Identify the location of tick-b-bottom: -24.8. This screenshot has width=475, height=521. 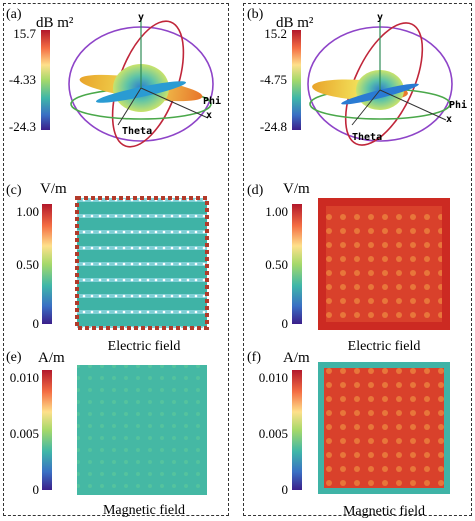
(273, 126).